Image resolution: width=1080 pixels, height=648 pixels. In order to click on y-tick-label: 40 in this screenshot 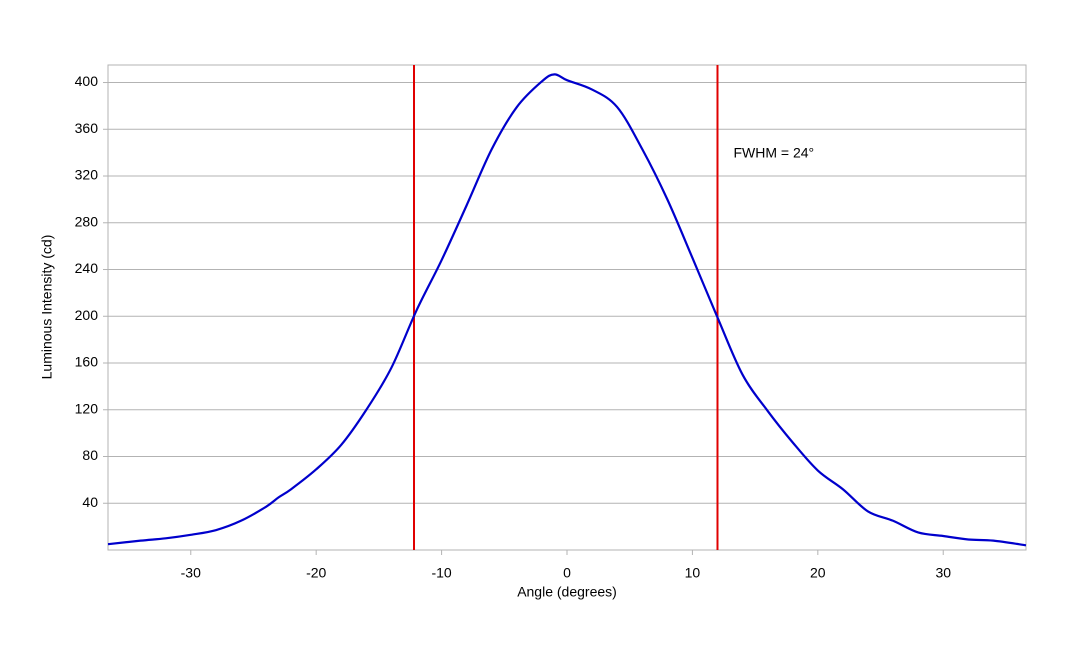, I will do `click(90, 502)`.